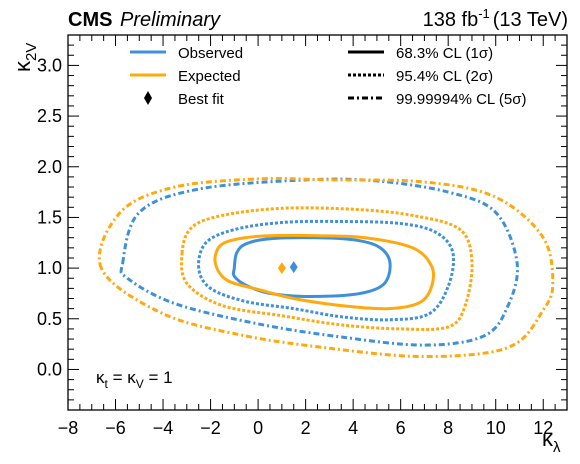 This screenshot has width=580, height=464. What do you see at coordinates (115, 428) in the screenshot?
I see `x-tick-label: −6` at bounding box center [115, 428].